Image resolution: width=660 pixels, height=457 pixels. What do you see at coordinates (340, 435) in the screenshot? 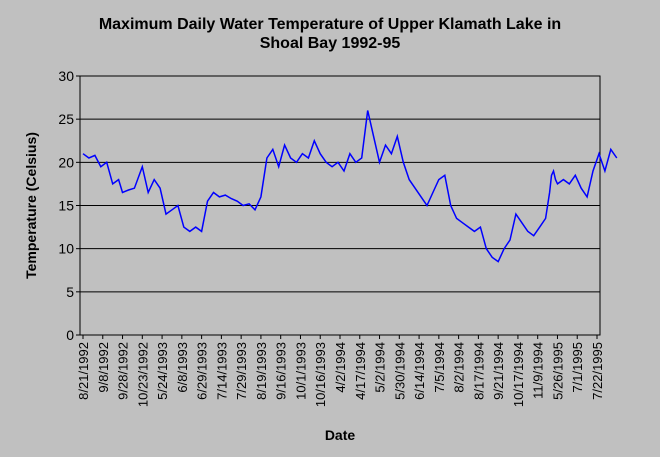
I see `x-axis-title: Date` at bounding box center [340, 435].